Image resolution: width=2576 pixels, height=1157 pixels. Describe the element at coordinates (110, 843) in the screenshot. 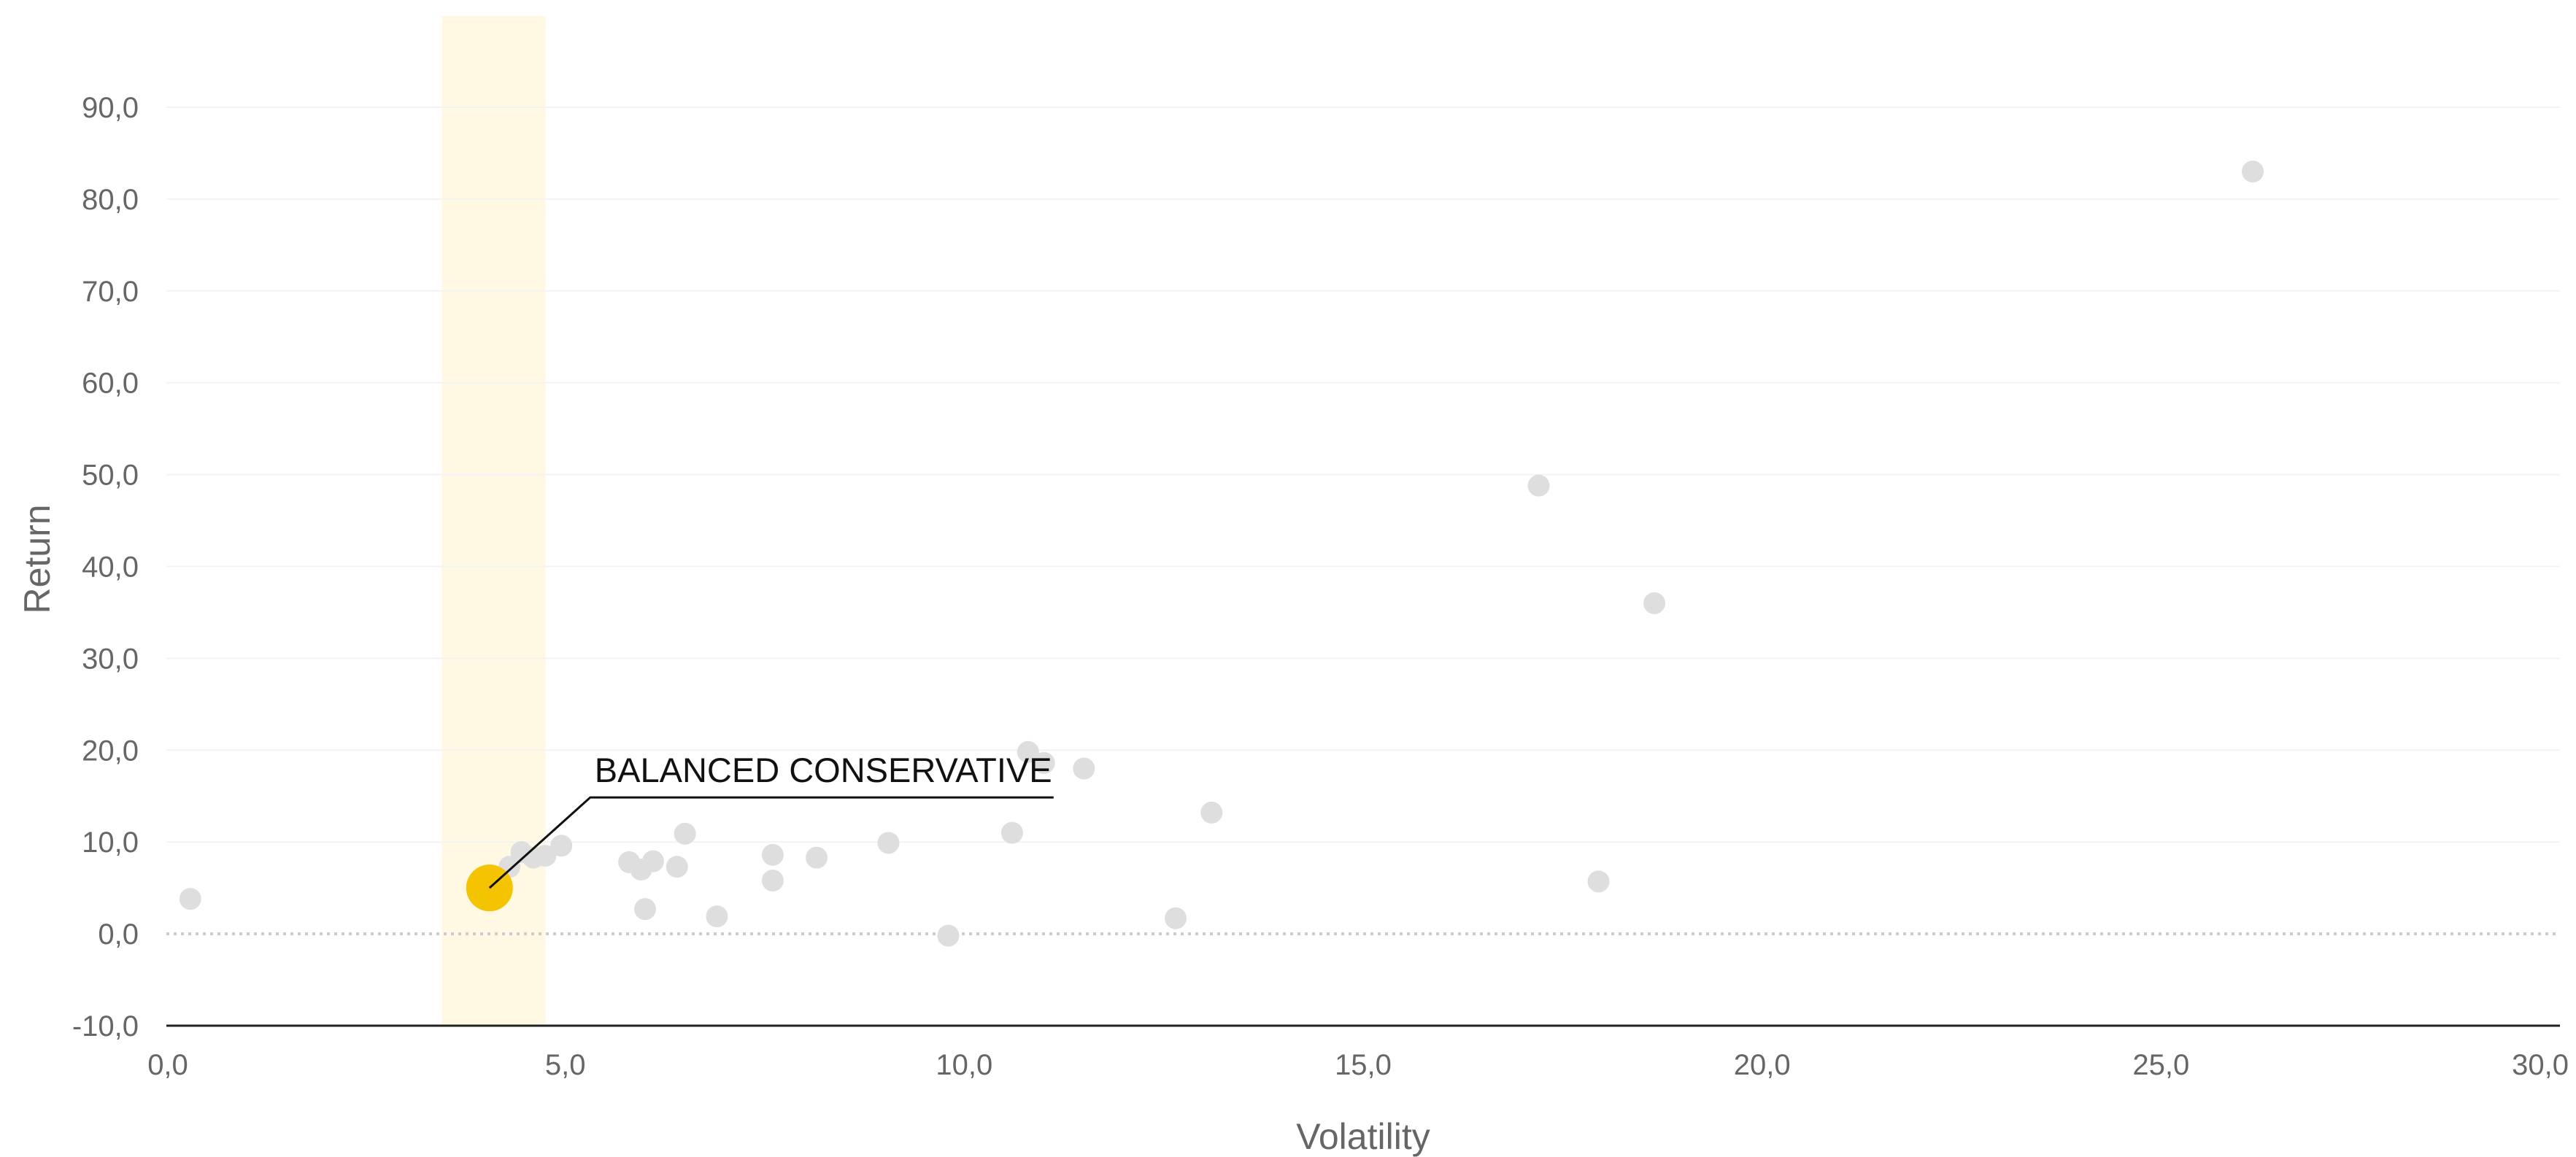

I see `y-tick-label: 10,0` at that location.